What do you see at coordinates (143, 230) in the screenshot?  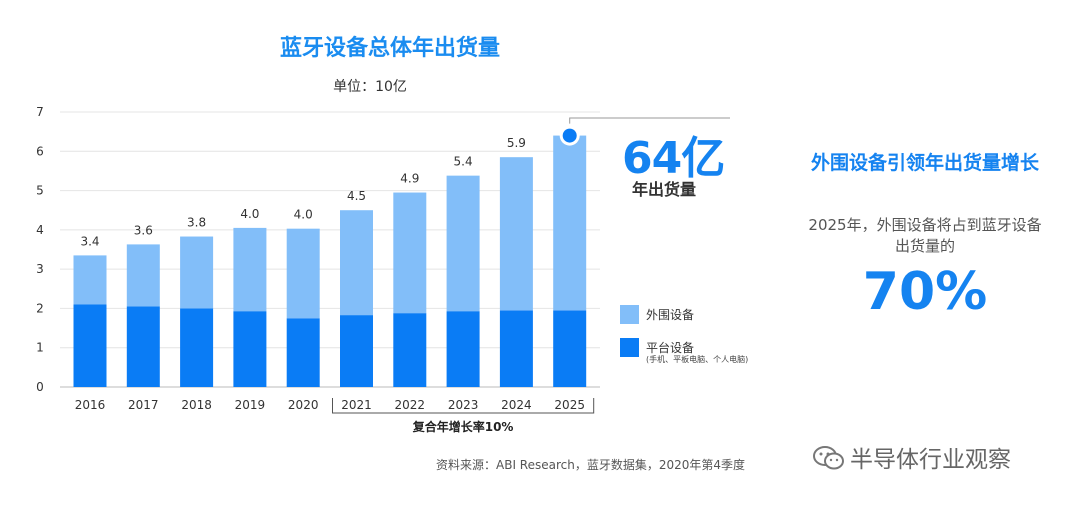 I see `data-label: 3.6` at bounding box center [143, 230].